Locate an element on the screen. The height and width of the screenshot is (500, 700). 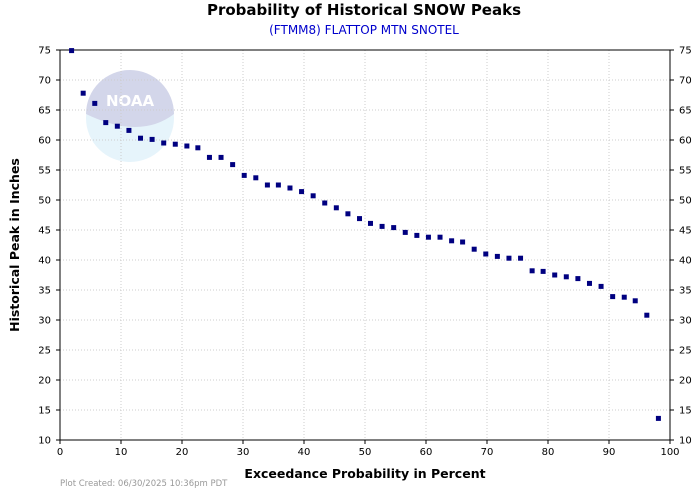
y-tick-label-left: 65 is located at coordinates (44, 111).